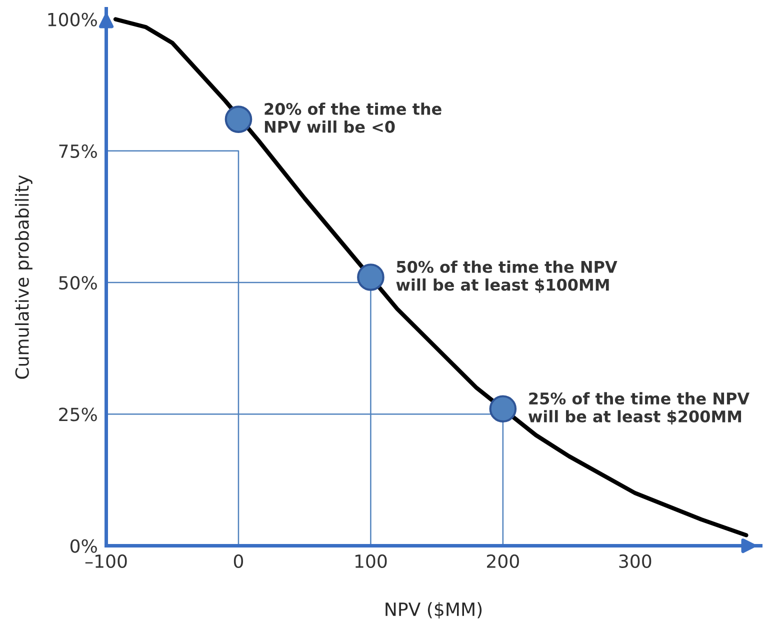 The image size is (770, 623). I want to click on y-tick-label: 50%, so click(78, 283).